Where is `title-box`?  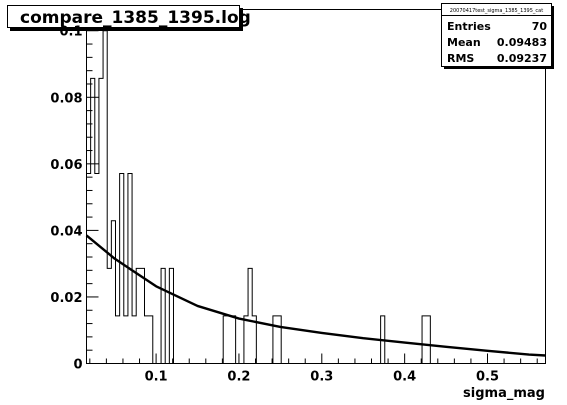 title-box is located at coordinates (123, 16).